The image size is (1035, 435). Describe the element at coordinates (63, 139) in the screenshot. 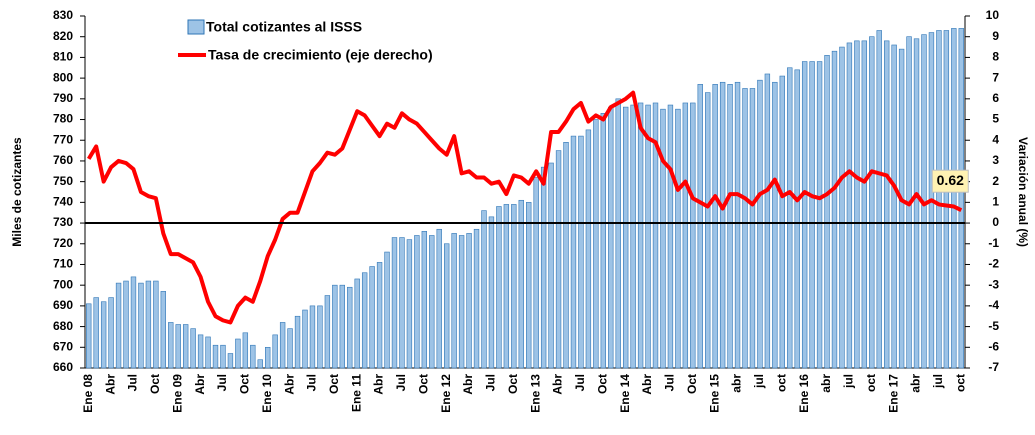

I see `y-tick-label: 770` at that location.